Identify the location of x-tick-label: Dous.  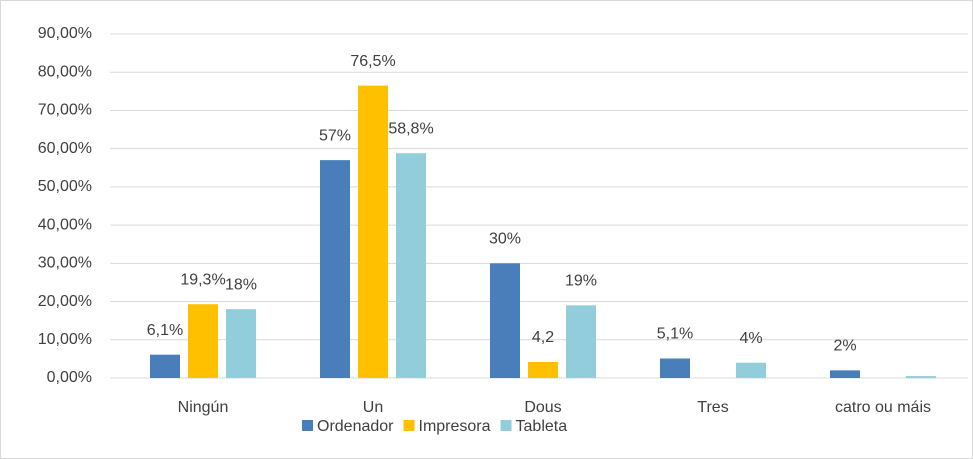
(542, 407).